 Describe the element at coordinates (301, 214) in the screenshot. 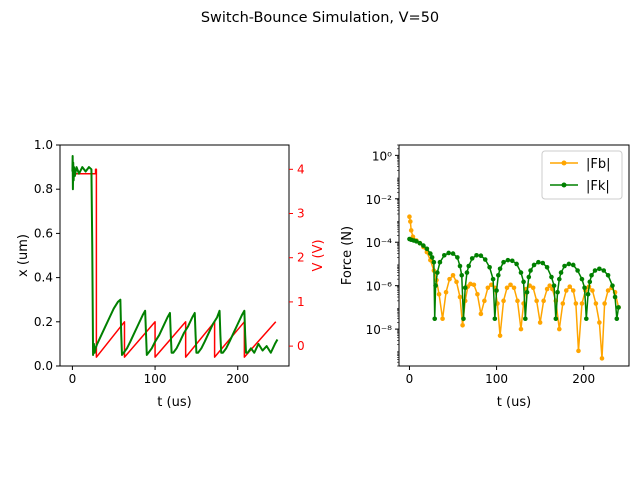

I see `left-y2tick-label: 3` at that location.